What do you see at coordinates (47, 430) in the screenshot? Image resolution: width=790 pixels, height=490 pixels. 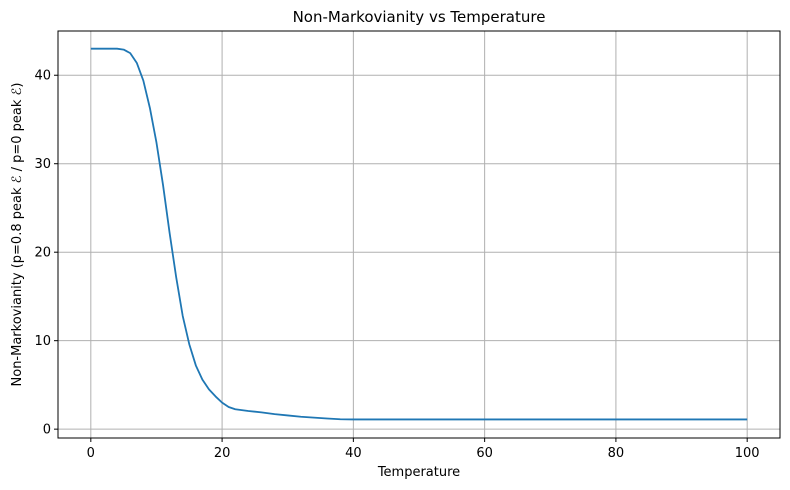 I see `y-tick-label: 0` at bounding box center [47, 430].